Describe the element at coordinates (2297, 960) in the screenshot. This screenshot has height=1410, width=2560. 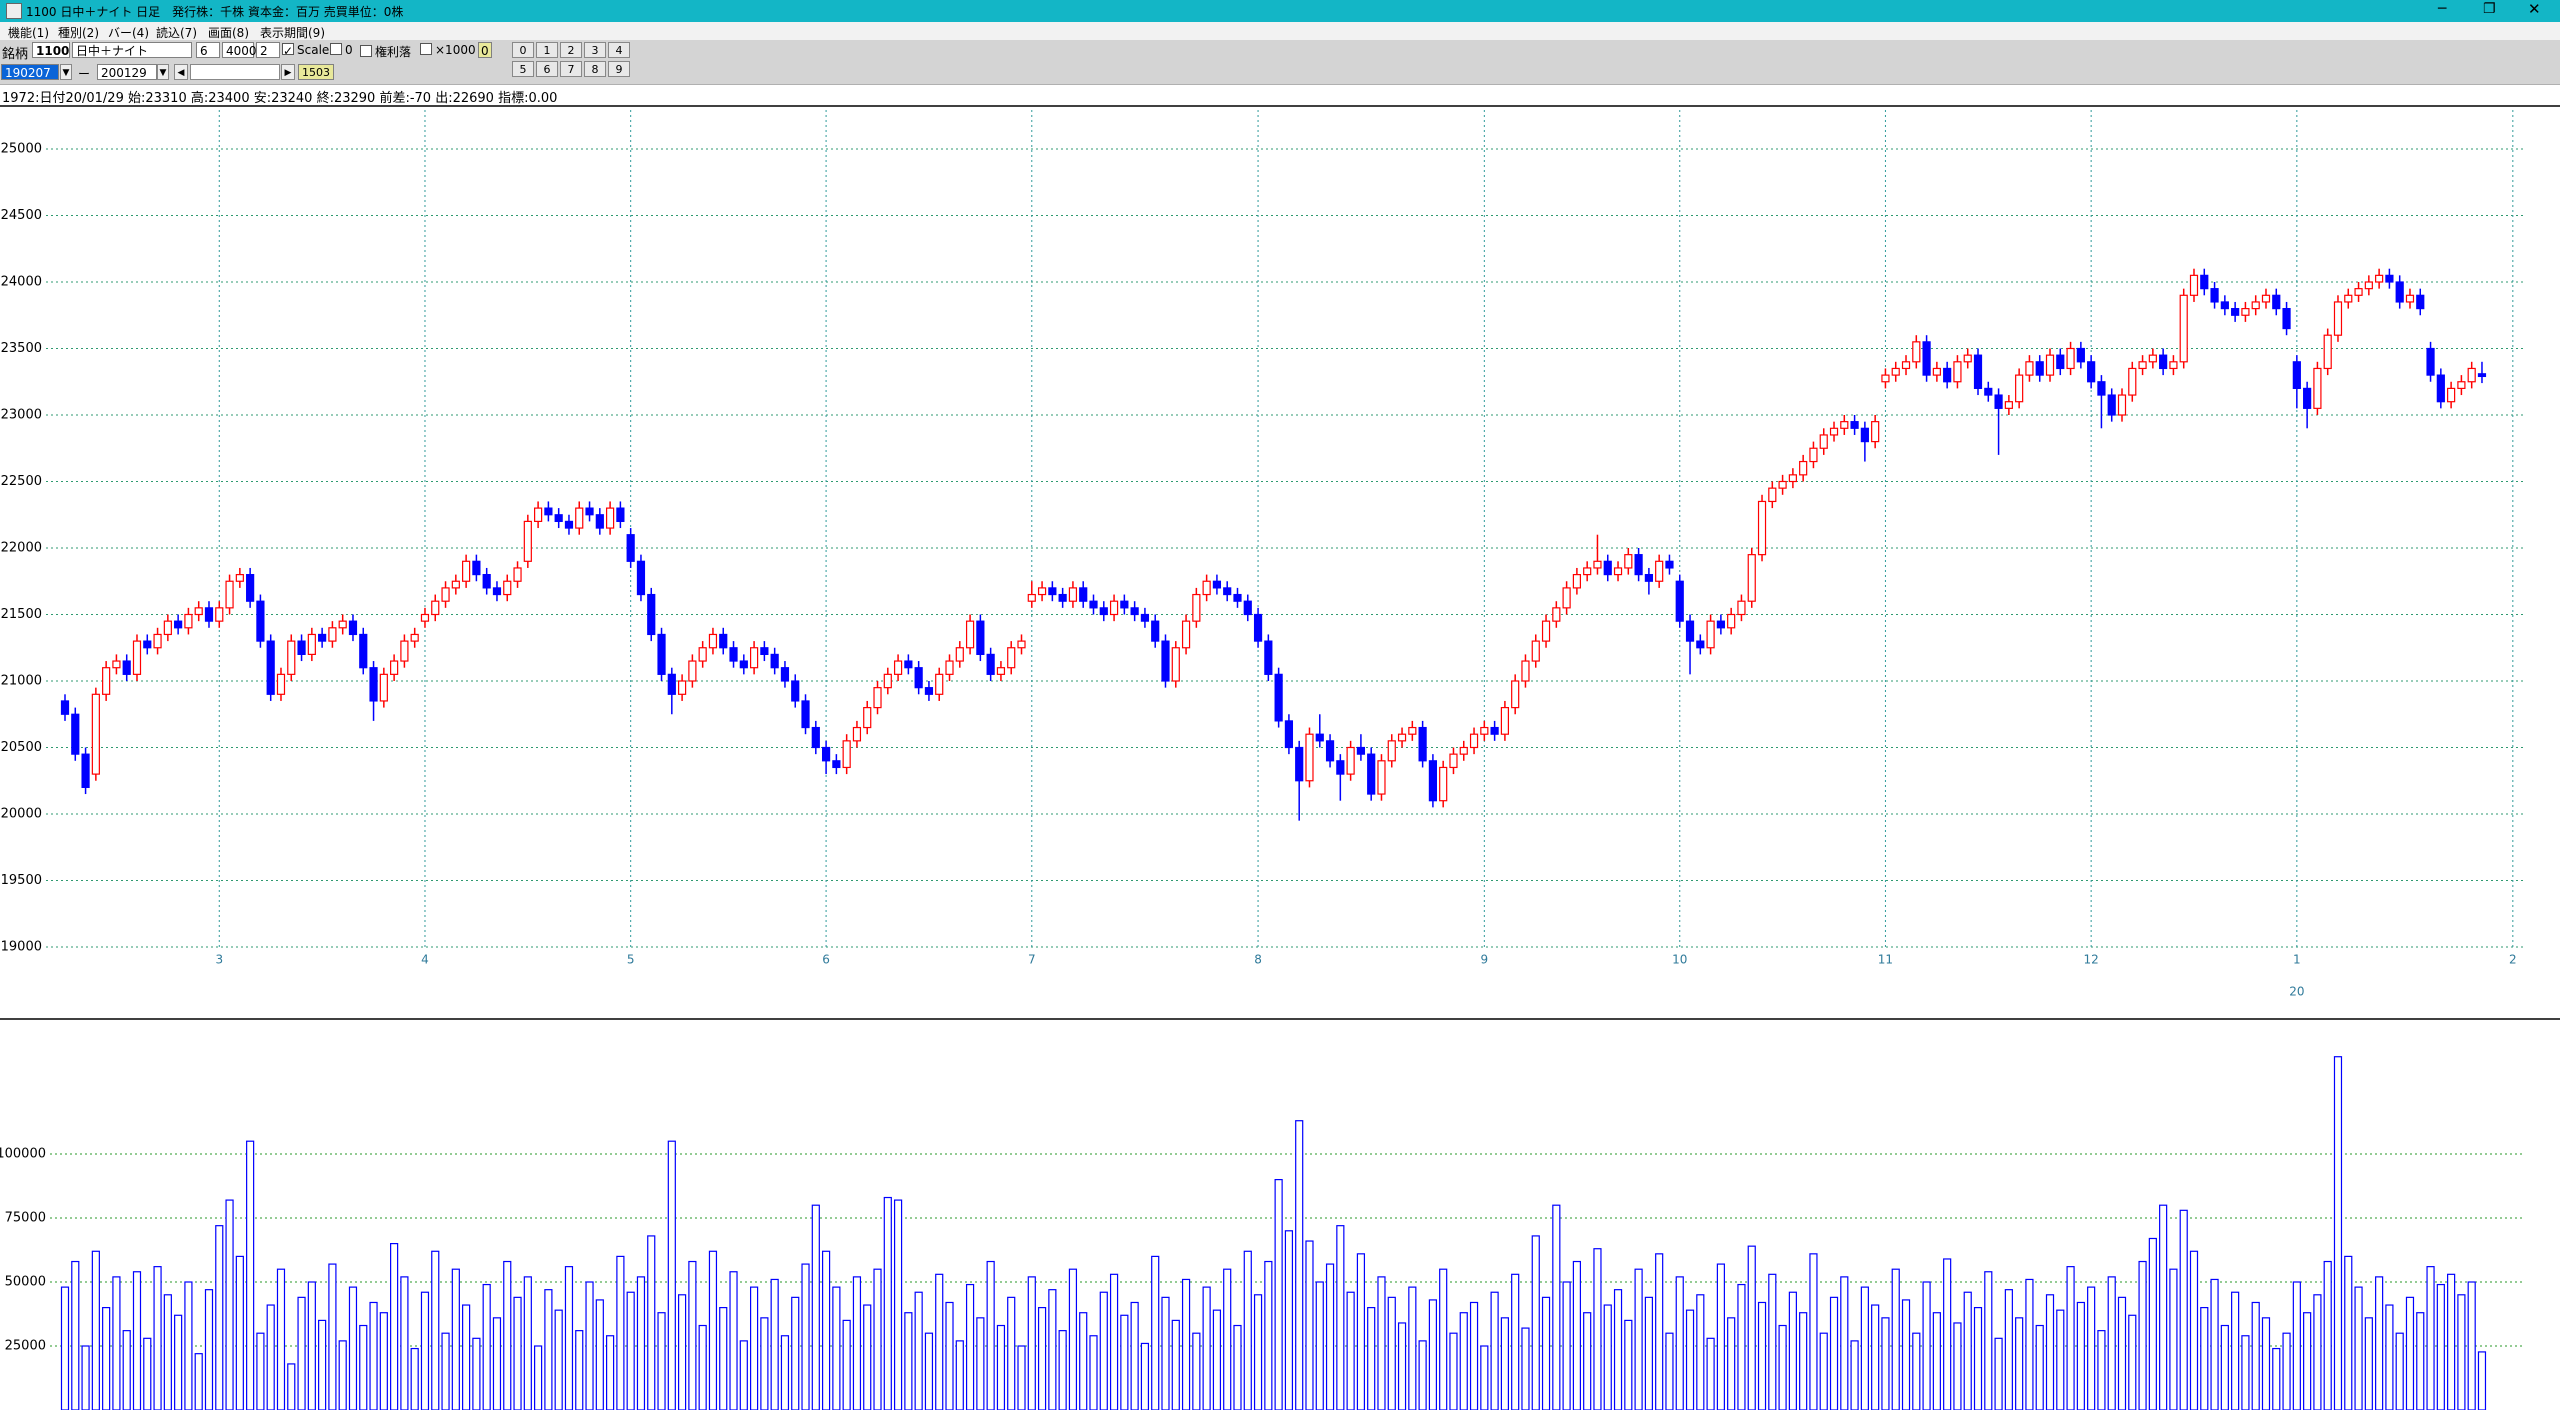
I see `x-tick-label: 1` at that location.